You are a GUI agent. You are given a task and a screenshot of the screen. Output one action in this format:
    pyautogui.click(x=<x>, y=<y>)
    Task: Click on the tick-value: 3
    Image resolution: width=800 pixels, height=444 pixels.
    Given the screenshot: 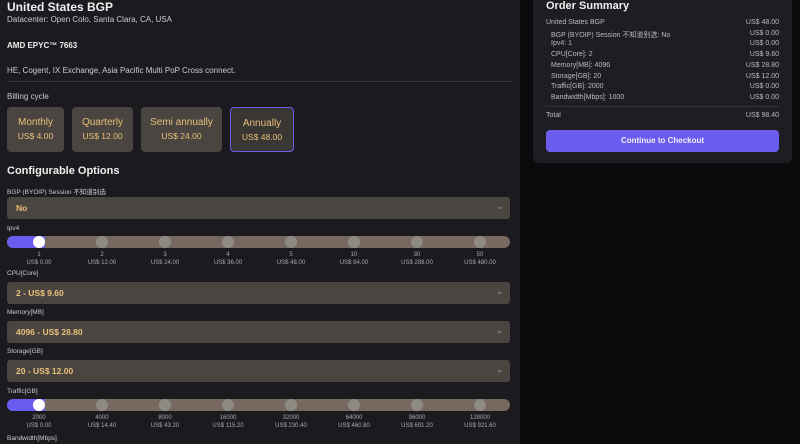 What is the action you would take?
    pyautogui.click(x=165, y=255)
    